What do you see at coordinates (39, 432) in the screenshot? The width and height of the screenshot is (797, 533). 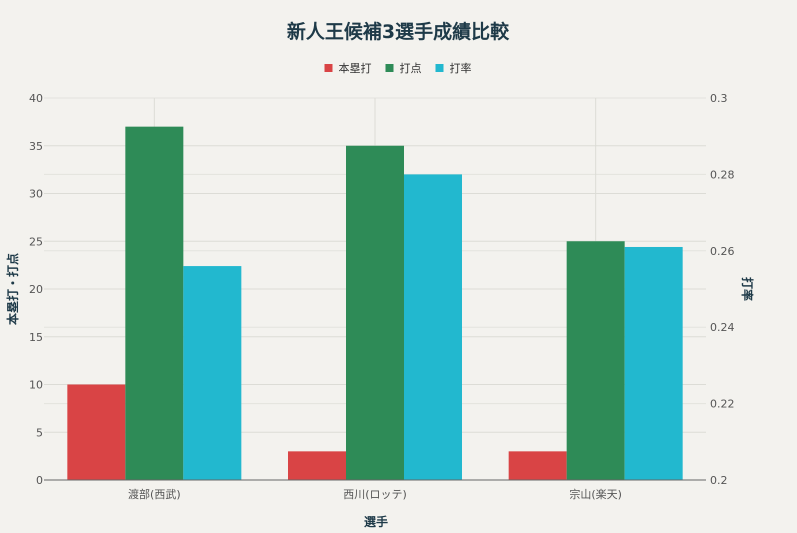 I see `y-tick-label: 5` at bounding box center [39, 432].